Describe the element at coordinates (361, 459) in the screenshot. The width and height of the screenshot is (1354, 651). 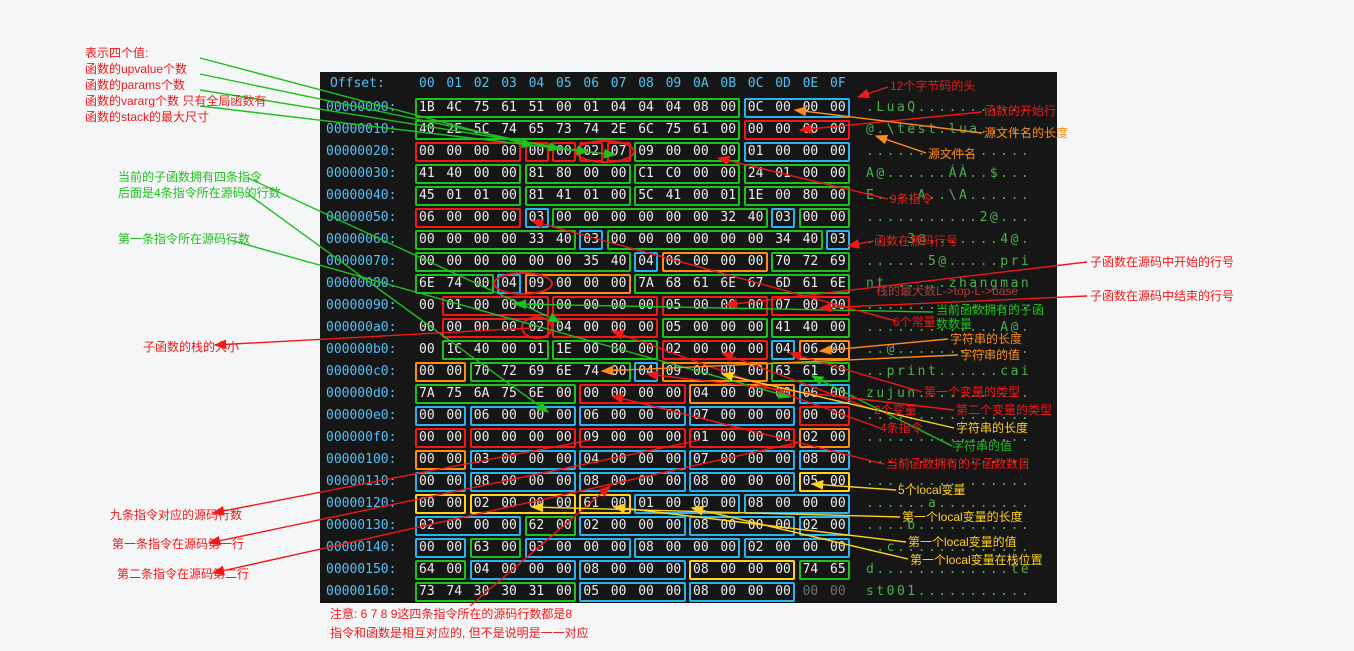
I see `row-offset-label: 00000100:` at that location.